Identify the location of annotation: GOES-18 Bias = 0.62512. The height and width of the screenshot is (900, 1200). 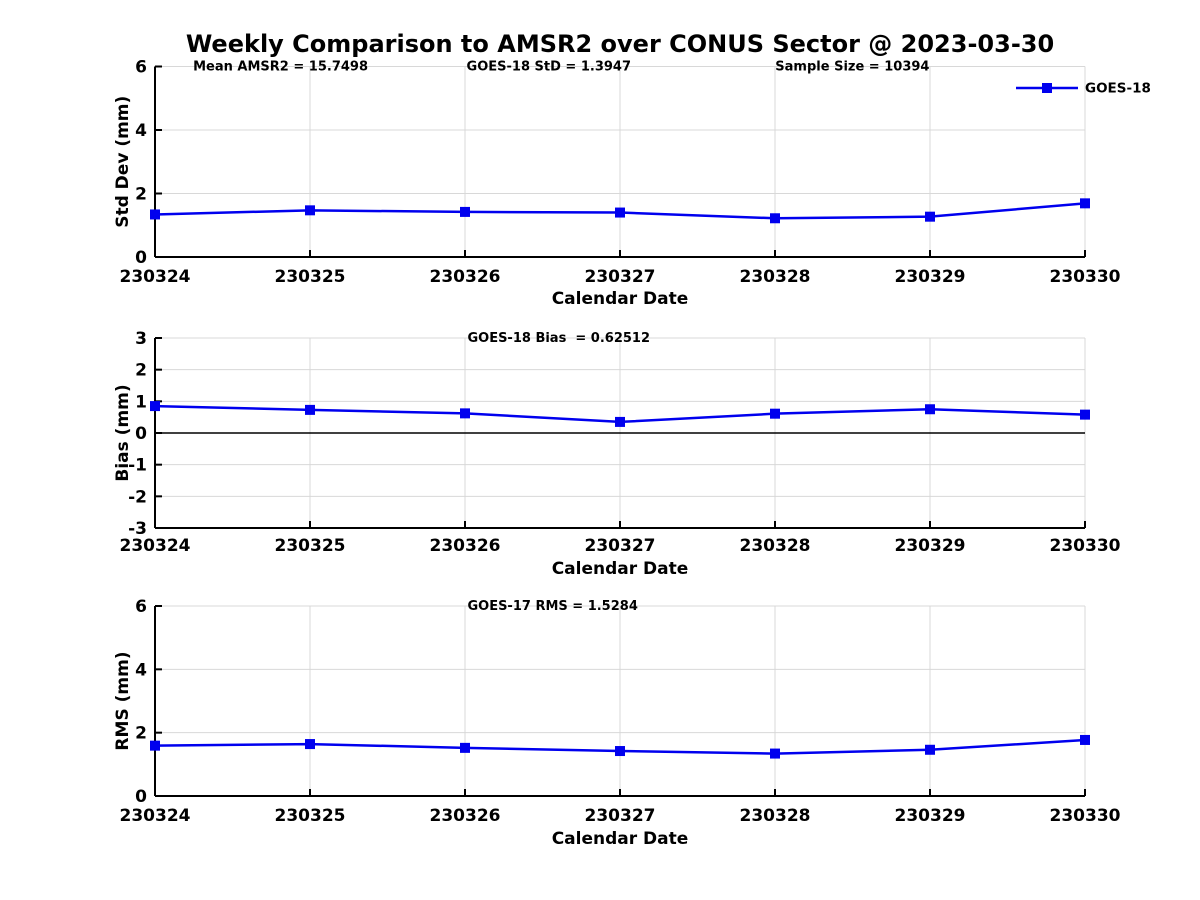
(558, 338).